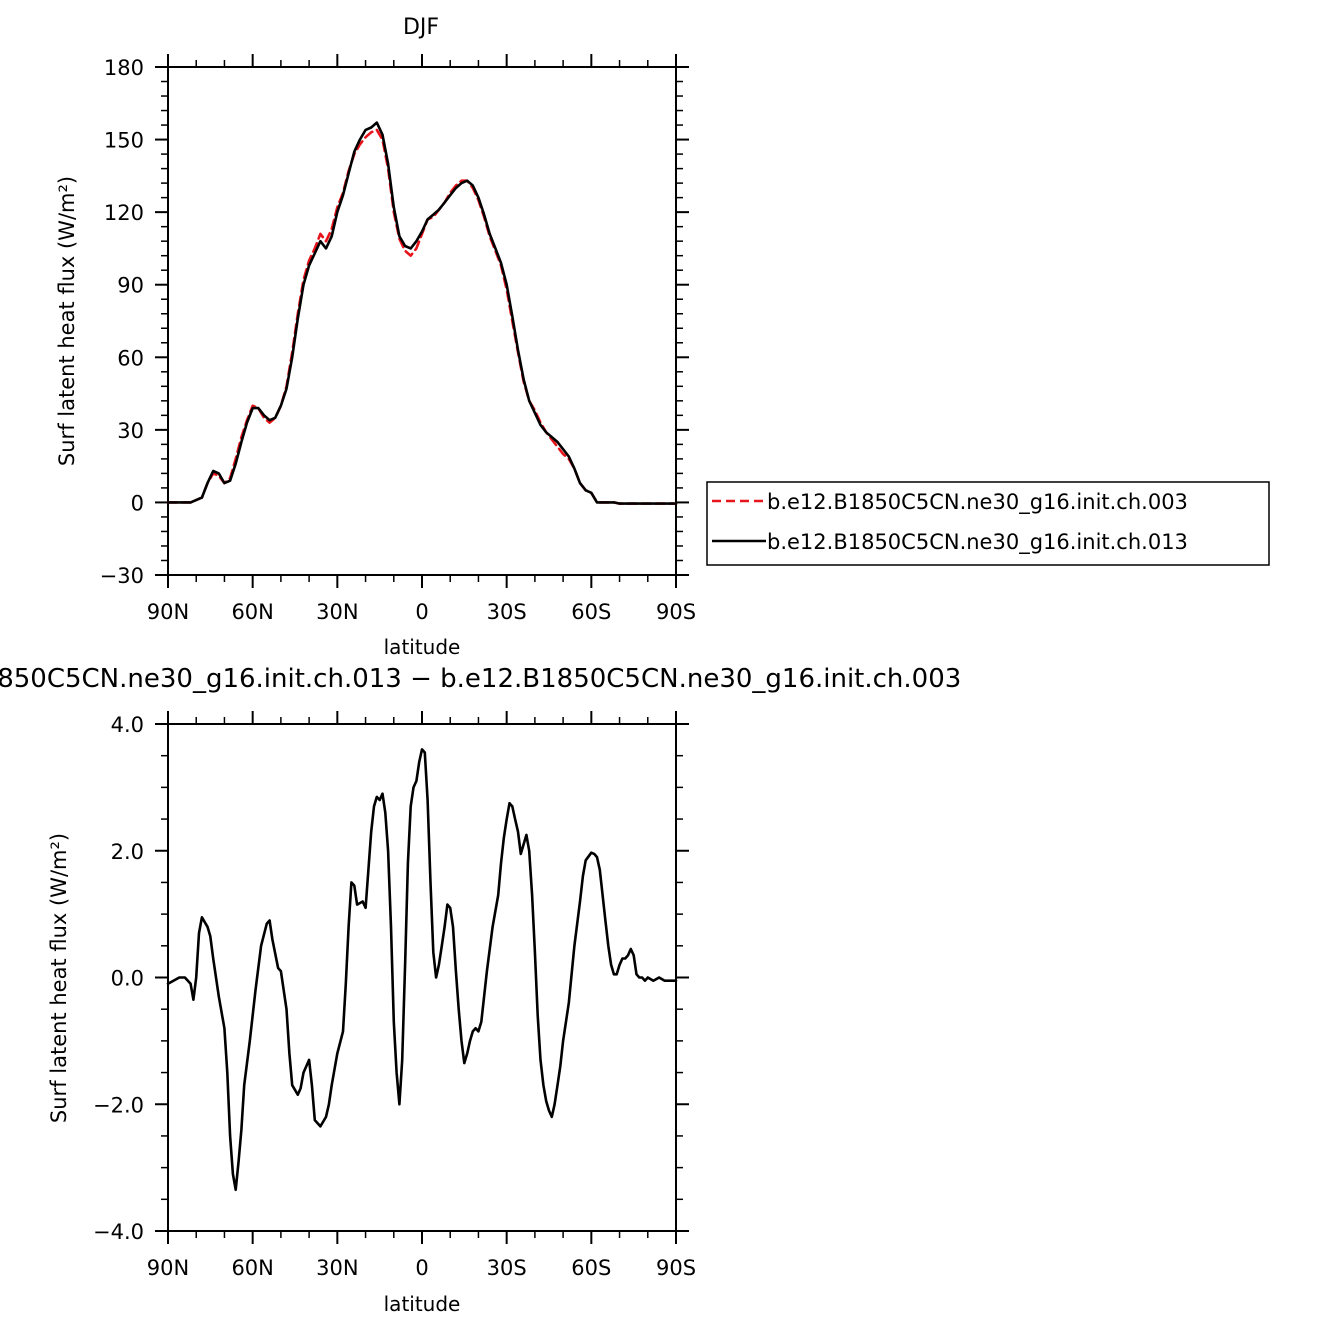  Describe the element at coordinates (252, 1268) in the screenshot. I see `bottom-x-tick-label: 60N` at that location.